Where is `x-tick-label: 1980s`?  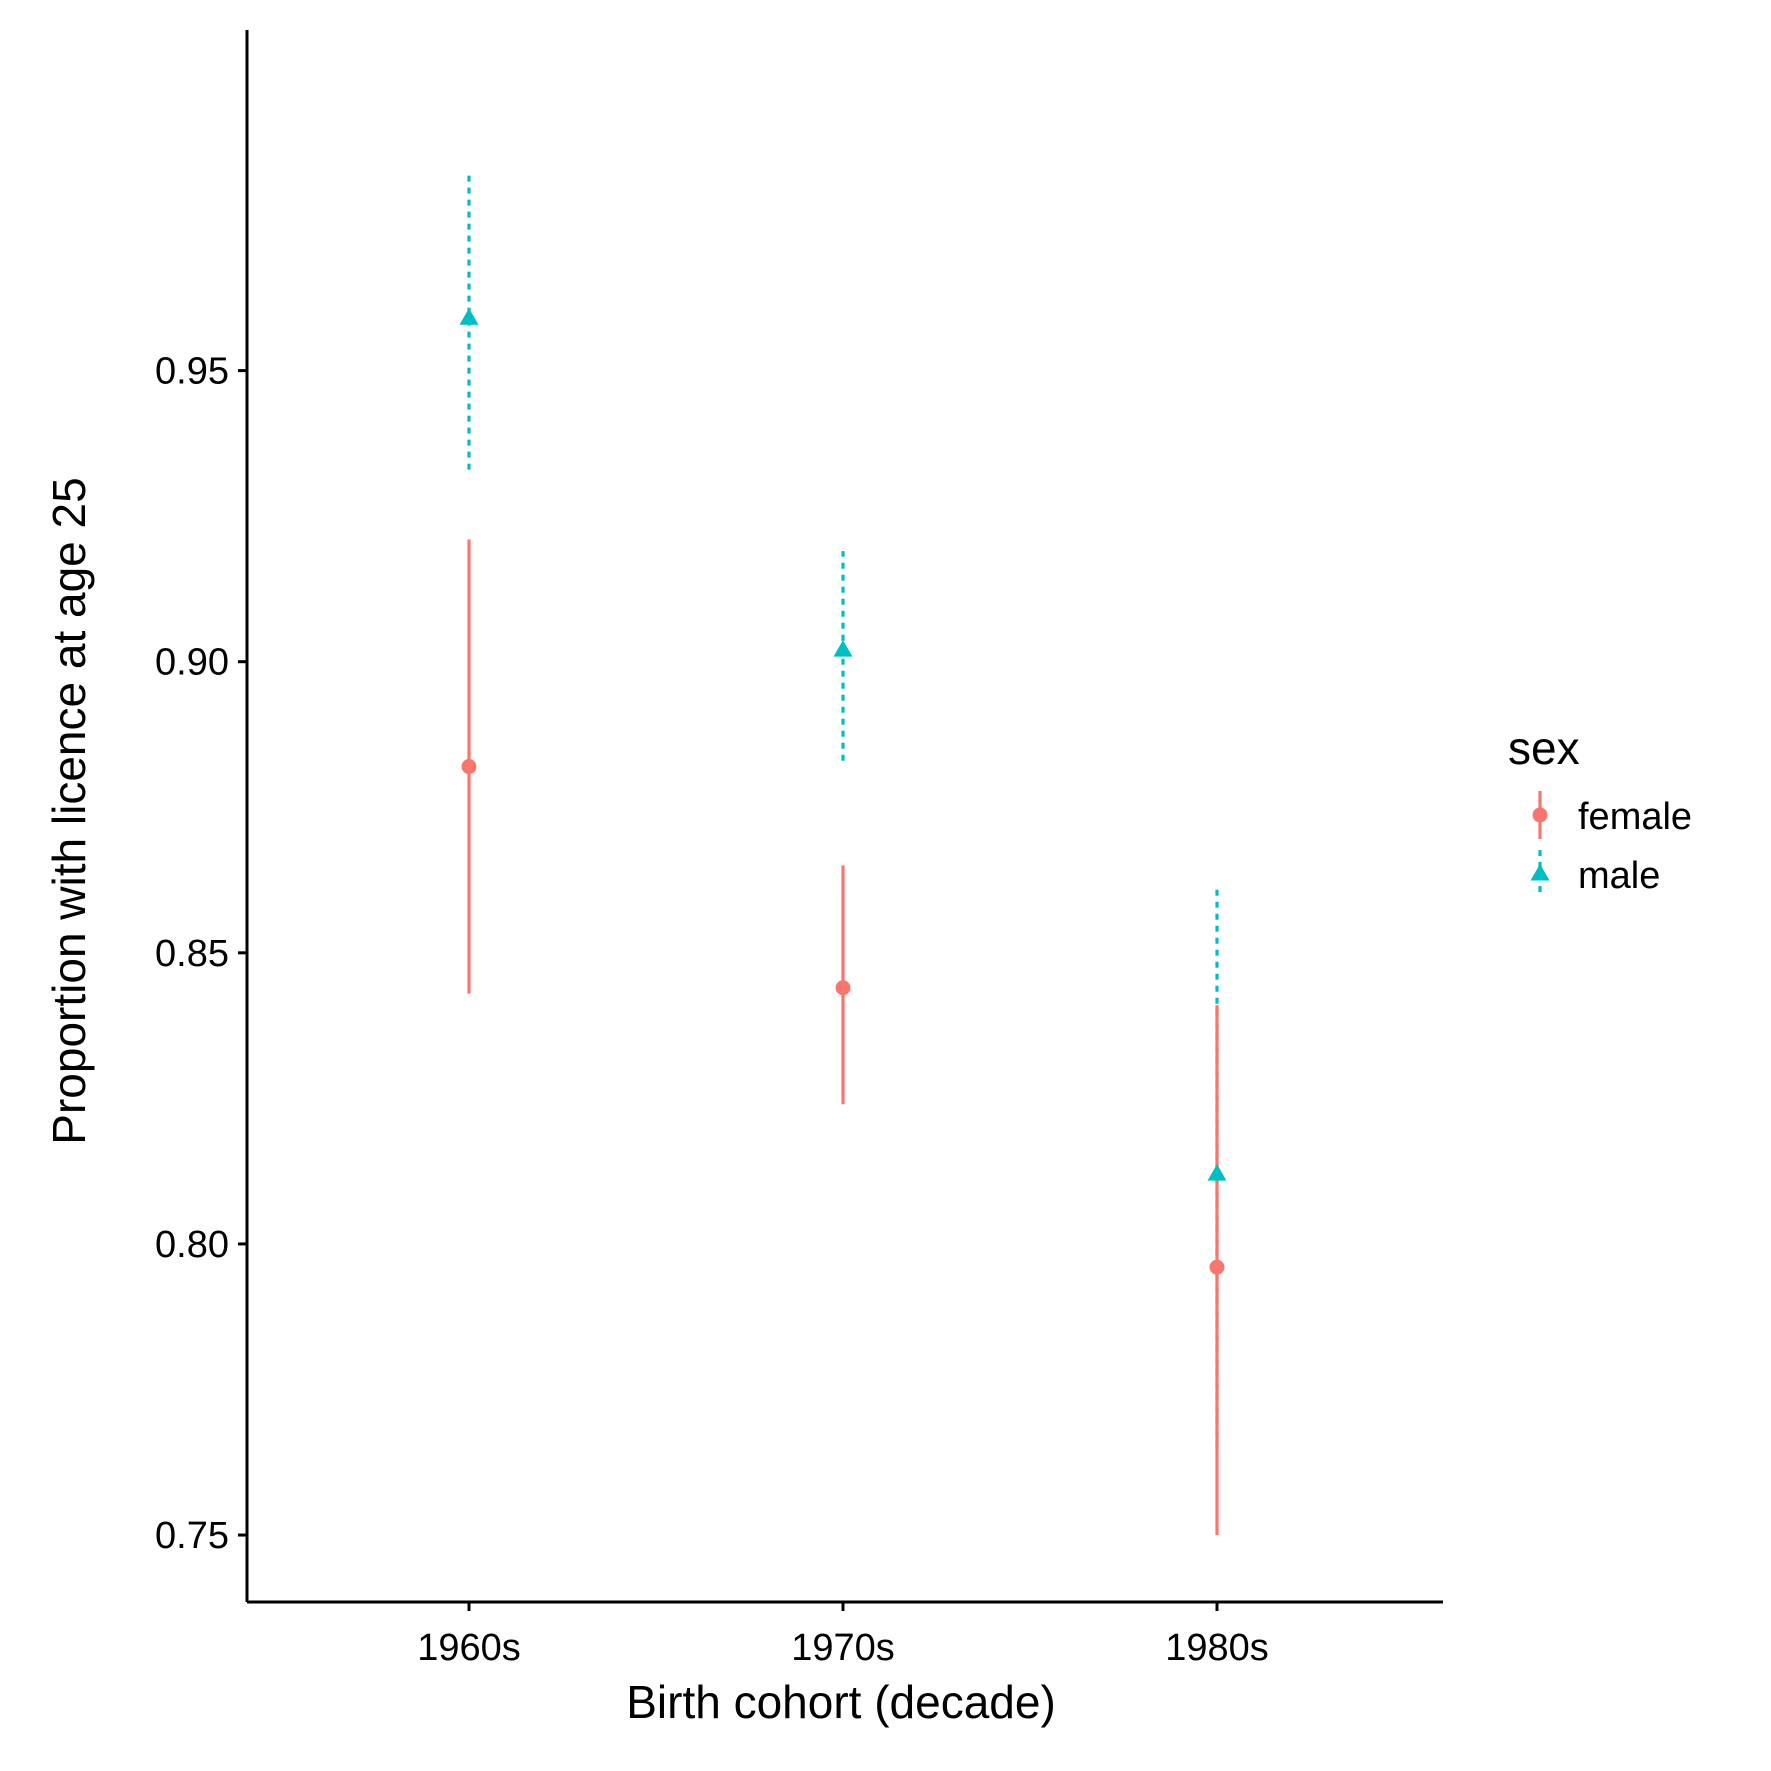 x-tick-label: 1980s is located at coordinates (1217, 1648).